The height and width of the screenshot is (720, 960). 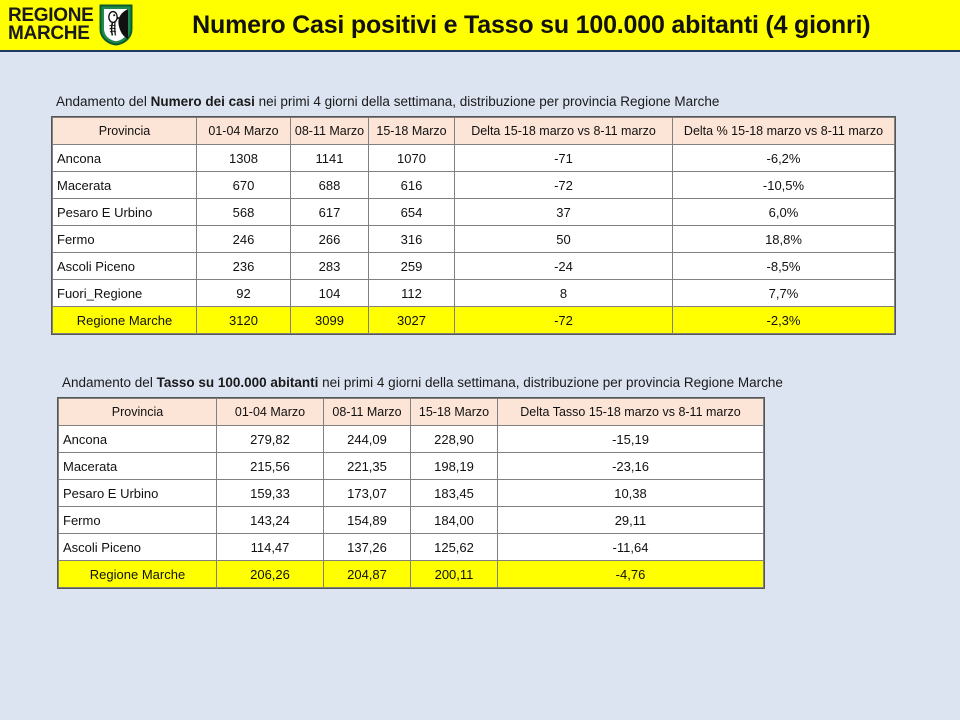 I want to click on cell-01-04: 114,47, so click(x=270, y=547).